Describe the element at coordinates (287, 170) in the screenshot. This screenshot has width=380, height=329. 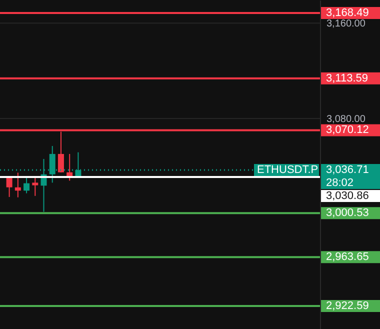
I see `annotation: ETHUSDT.P` at that location.